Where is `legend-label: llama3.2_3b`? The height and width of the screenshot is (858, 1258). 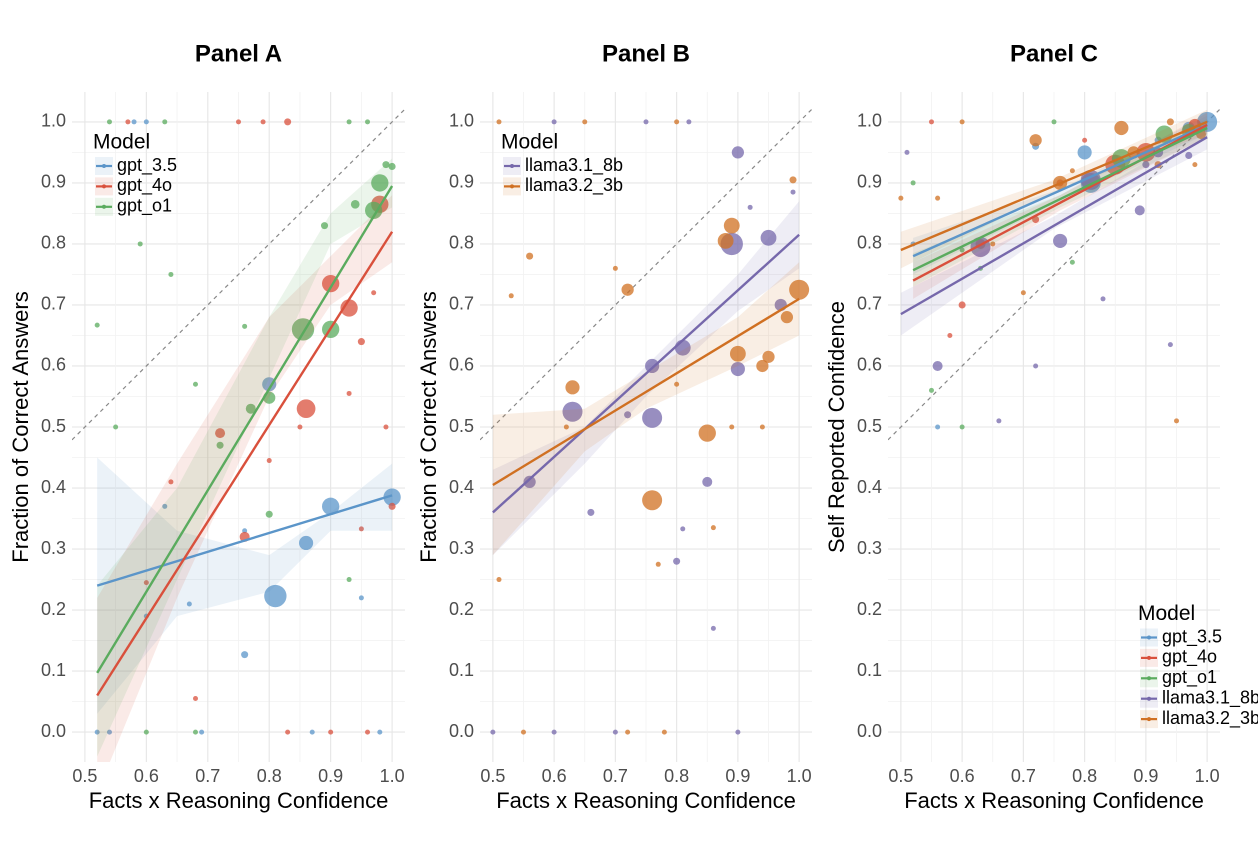
legend-label: llama3.2_3b is located at coordinates (574, 185).